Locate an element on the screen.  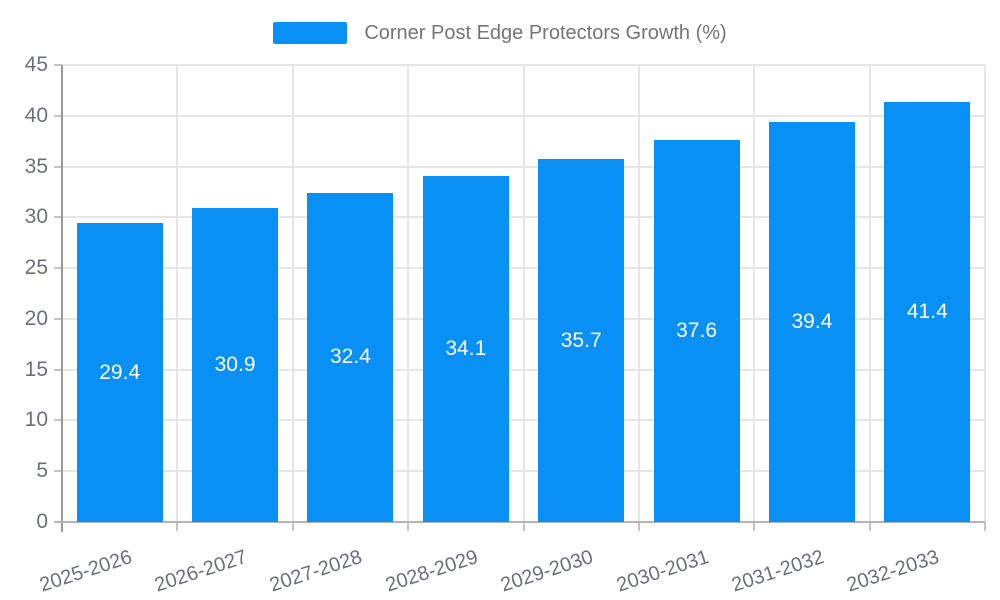
y-axis-label: 45 is located at coordinates (36, 64).